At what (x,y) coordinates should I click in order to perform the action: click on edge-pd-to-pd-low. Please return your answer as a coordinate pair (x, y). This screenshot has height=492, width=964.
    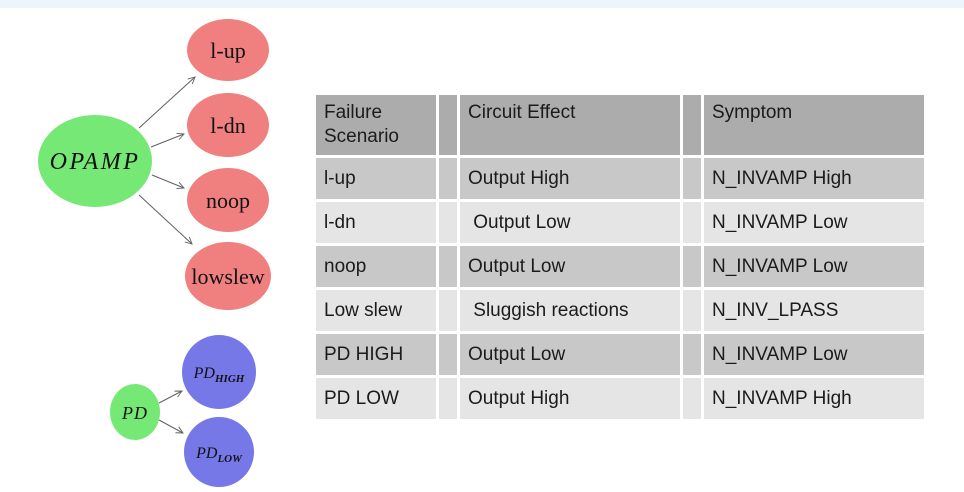
    Looking at the image, I should click on (171, 426).